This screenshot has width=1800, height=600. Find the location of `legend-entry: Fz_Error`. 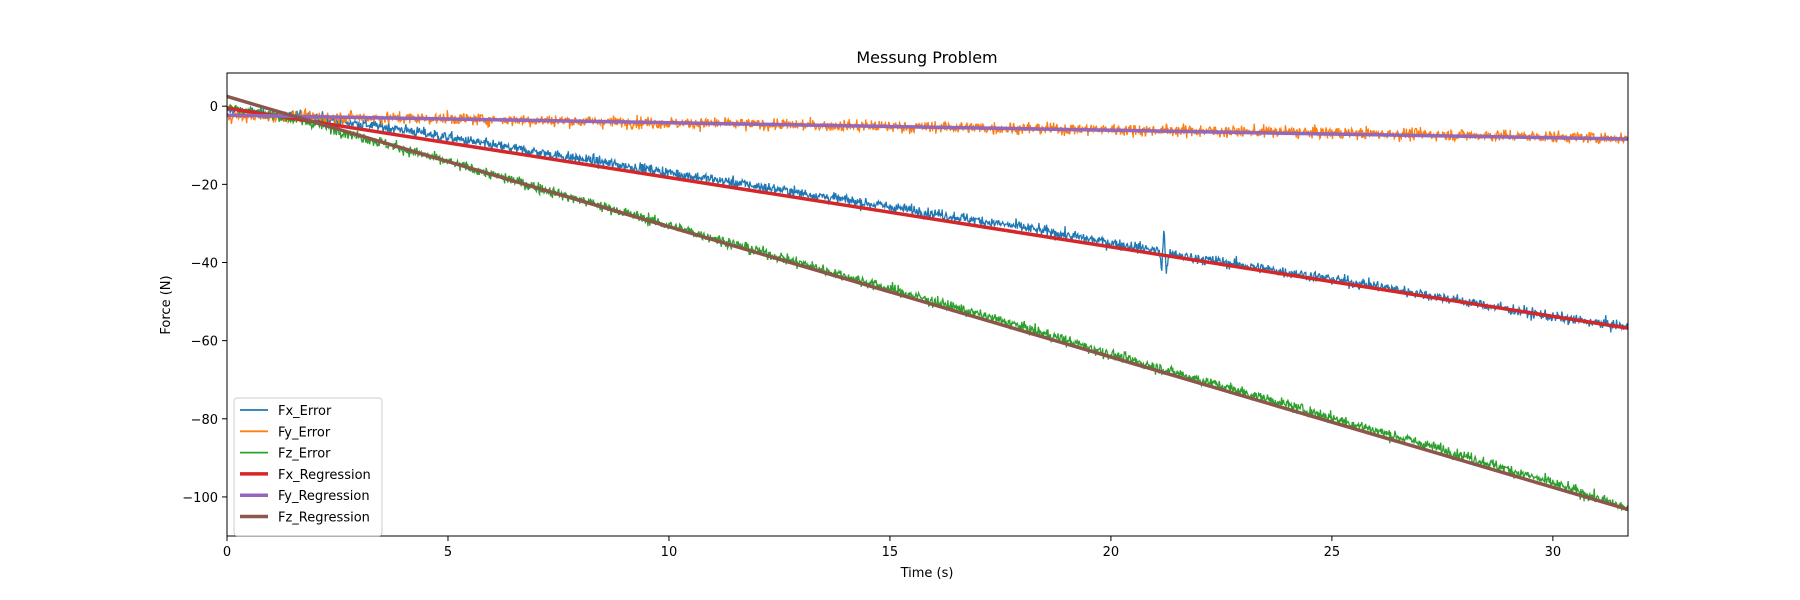

legend-entry: Fz_Error is located at coordinates (304, 454).